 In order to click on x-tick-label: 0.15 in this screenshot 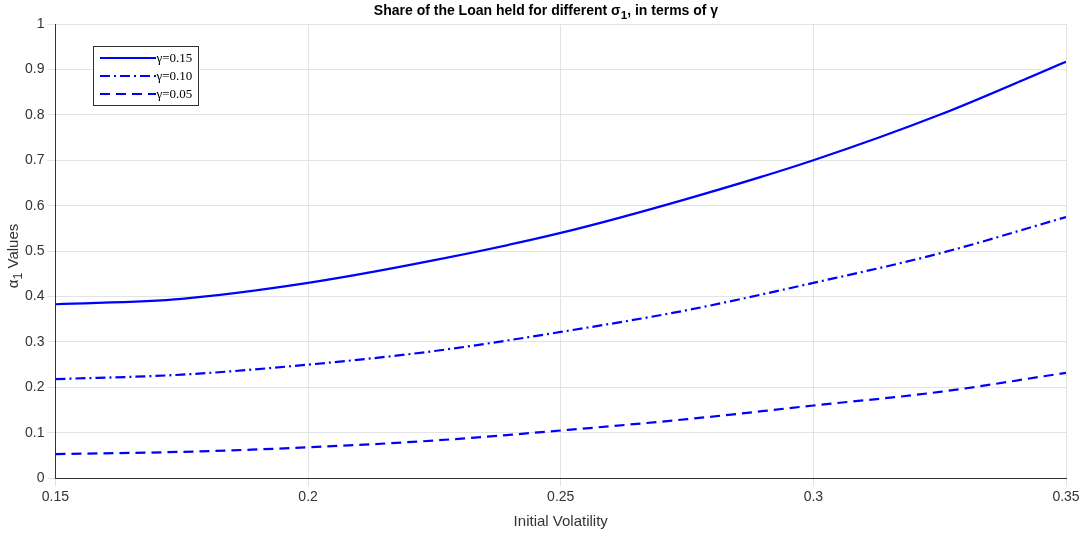, I will do `click(55, 496)`.